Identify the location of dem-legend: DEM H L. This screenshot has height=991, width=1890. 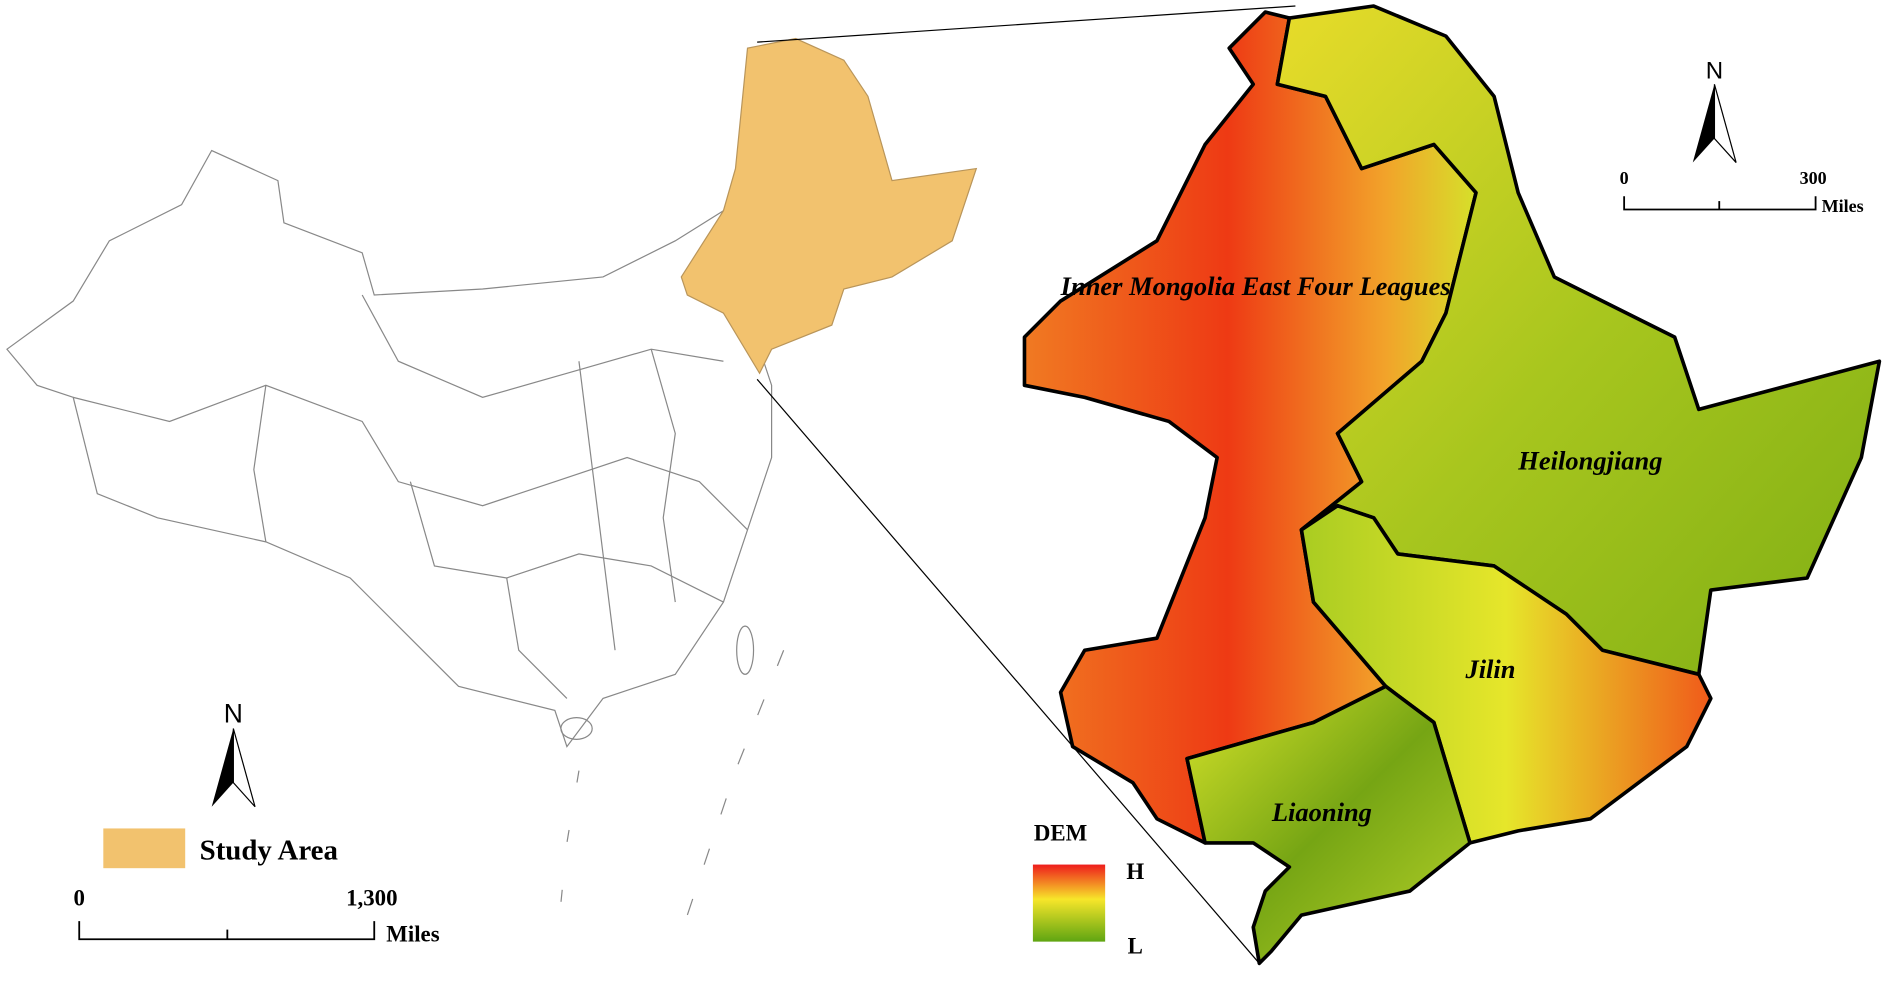
(1088, 889).